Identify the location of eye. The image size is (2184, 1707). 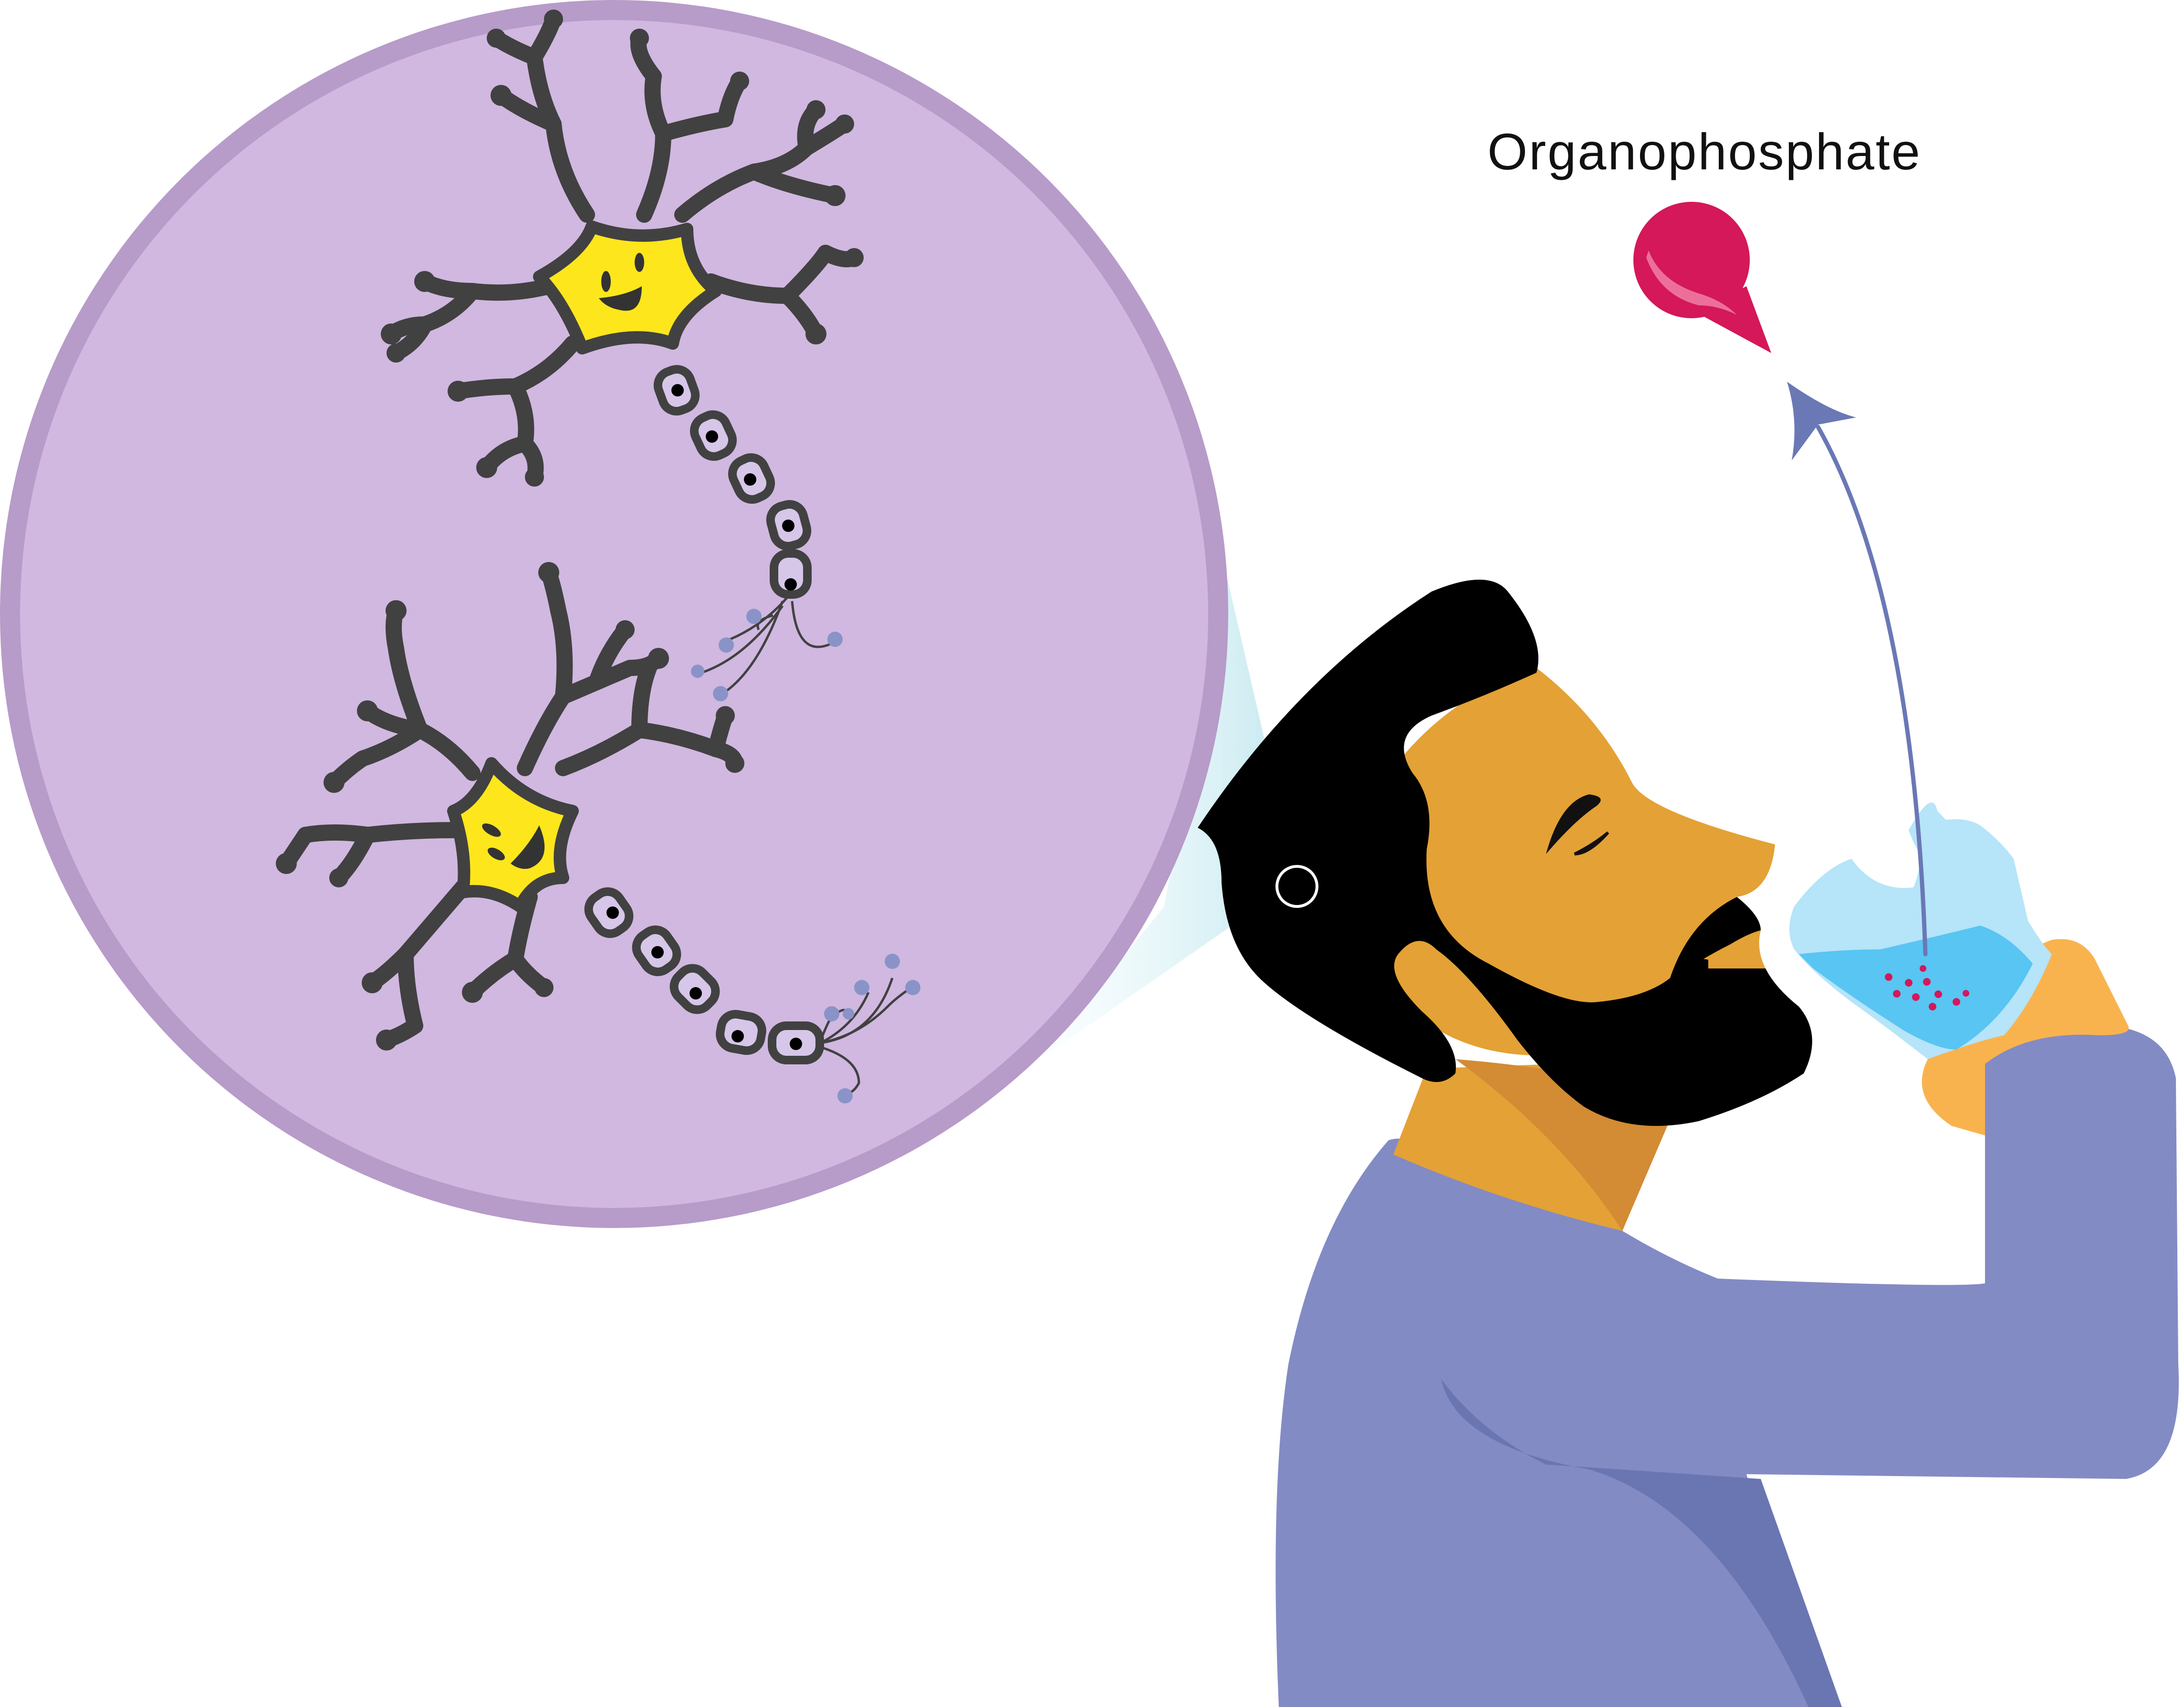
(1574, 824).